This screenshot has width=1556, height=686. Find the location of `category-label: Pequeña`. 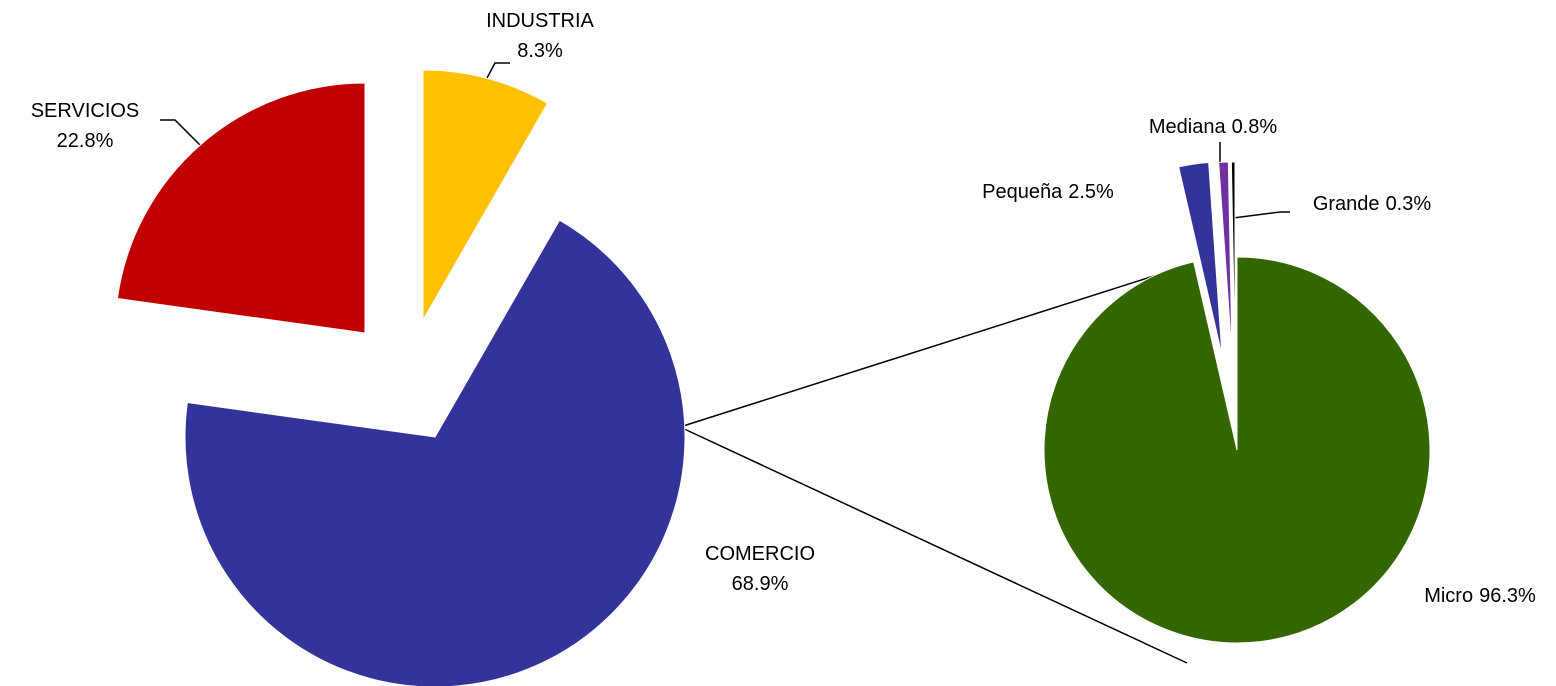

category-label: Pequeña is located at coordinates (1022, 192).